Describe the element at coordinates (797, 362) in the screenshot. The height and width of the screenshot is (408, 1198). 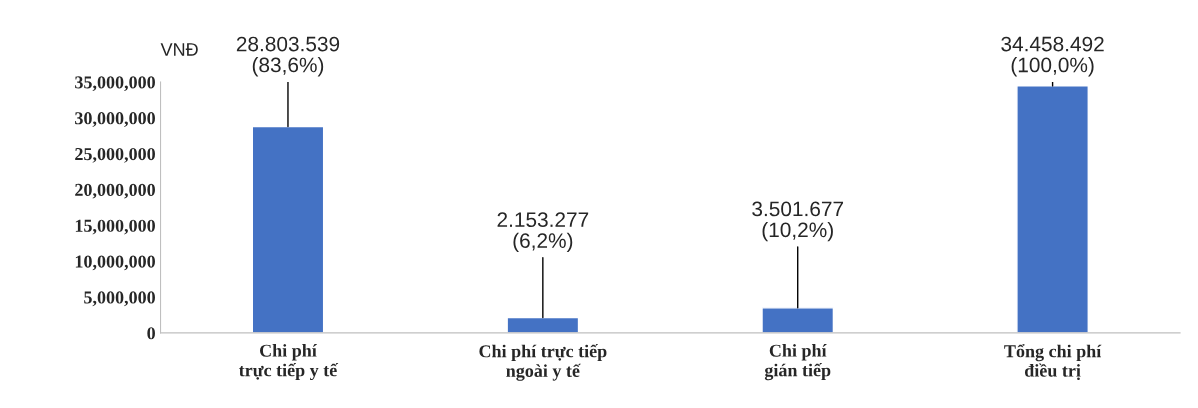
I see `x-tick-label: Chi phí gián tiếp` at that location.